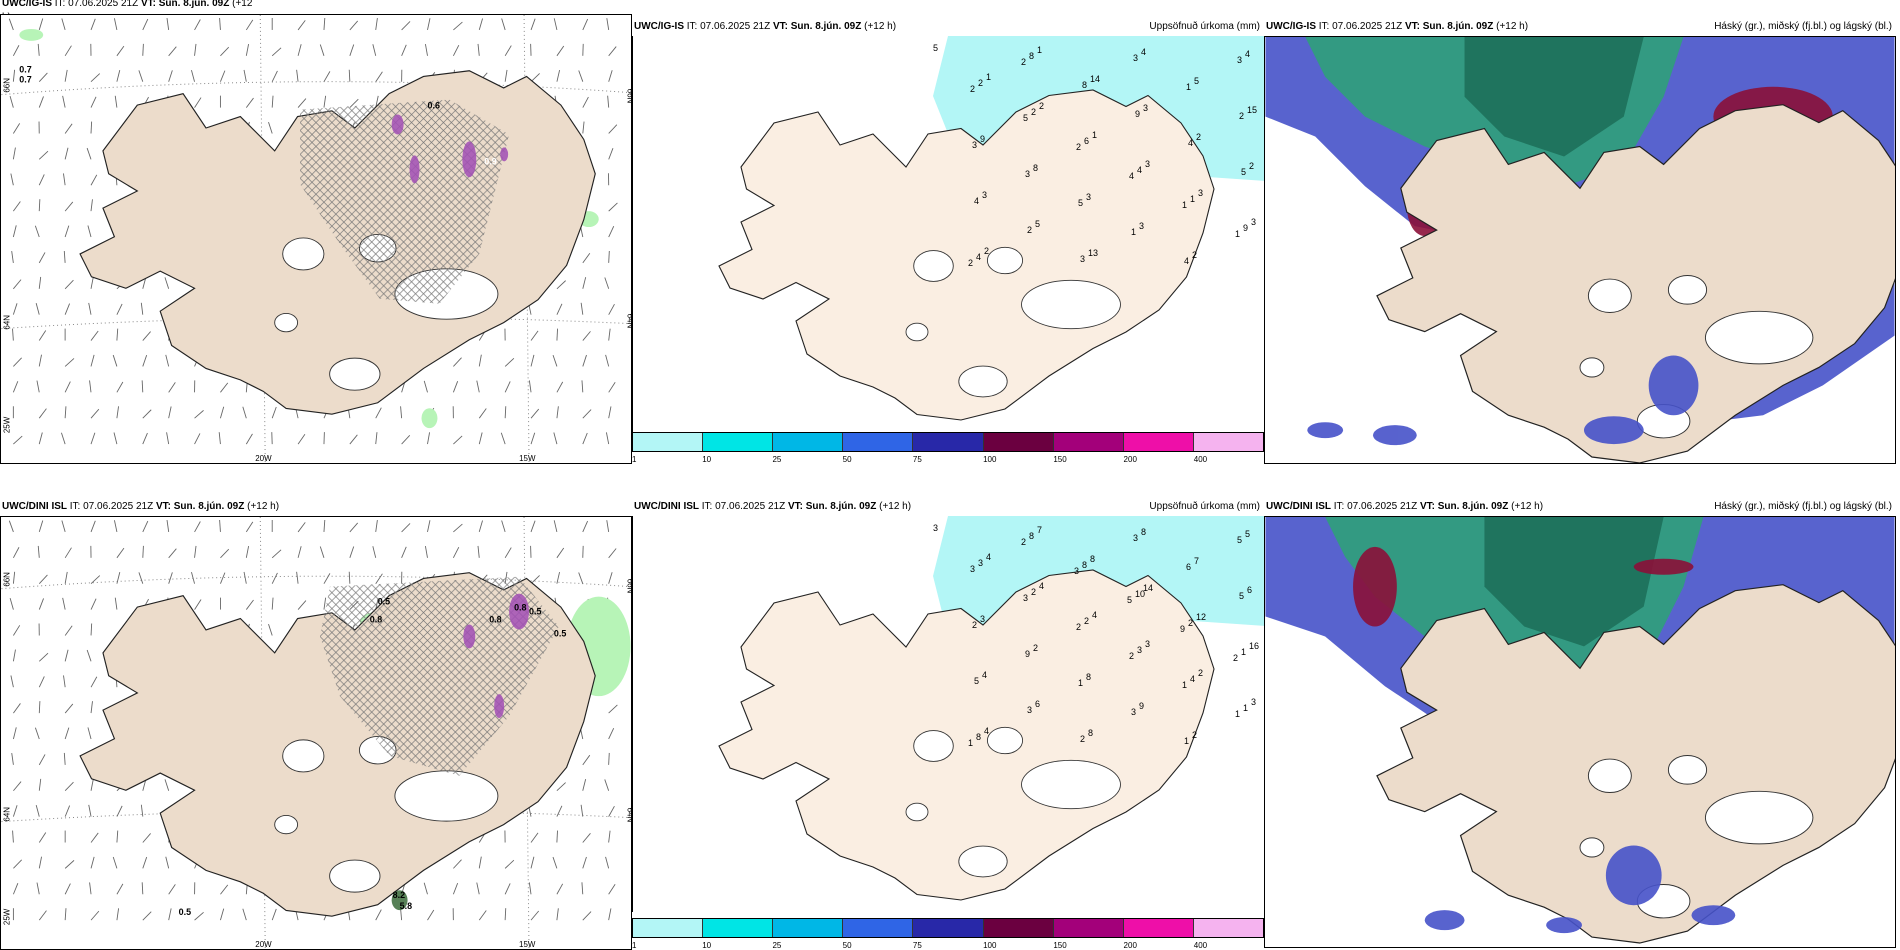  I want to click on value-label: 0.6, so click(434, 106).